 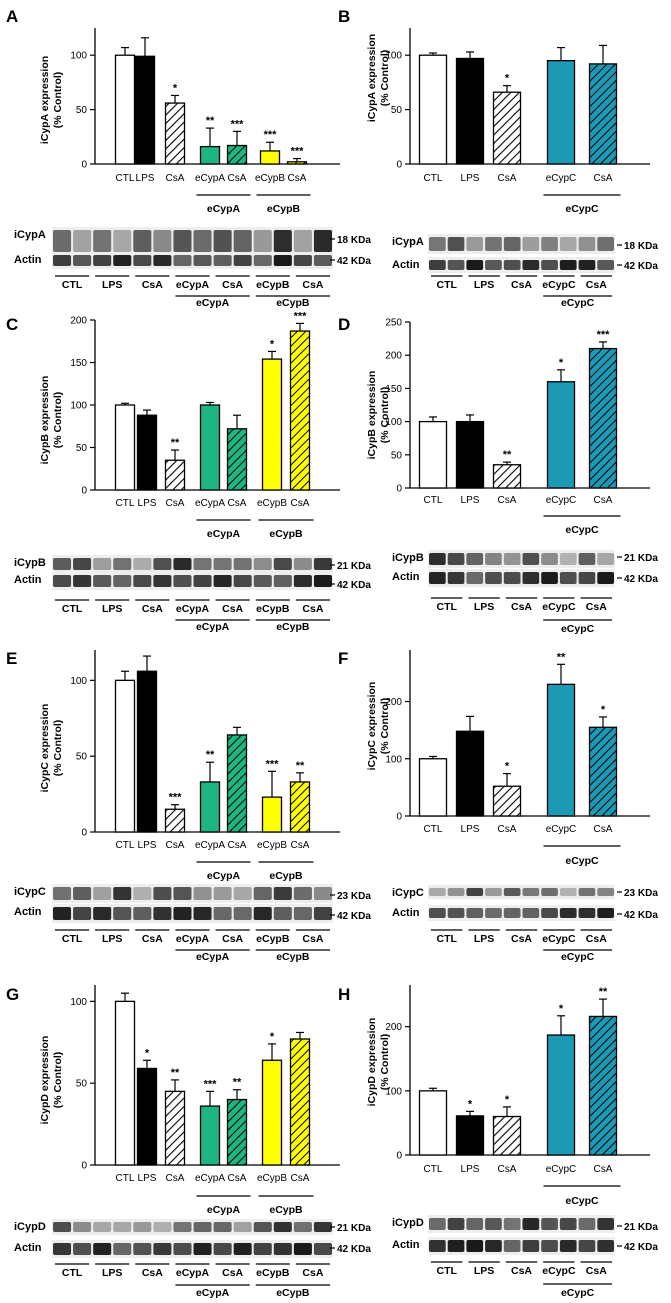 What do you see at coordinates (30, 235) in the screenshot?
I see `blot-row-label: iCypA` at bounding box center [30, 235].